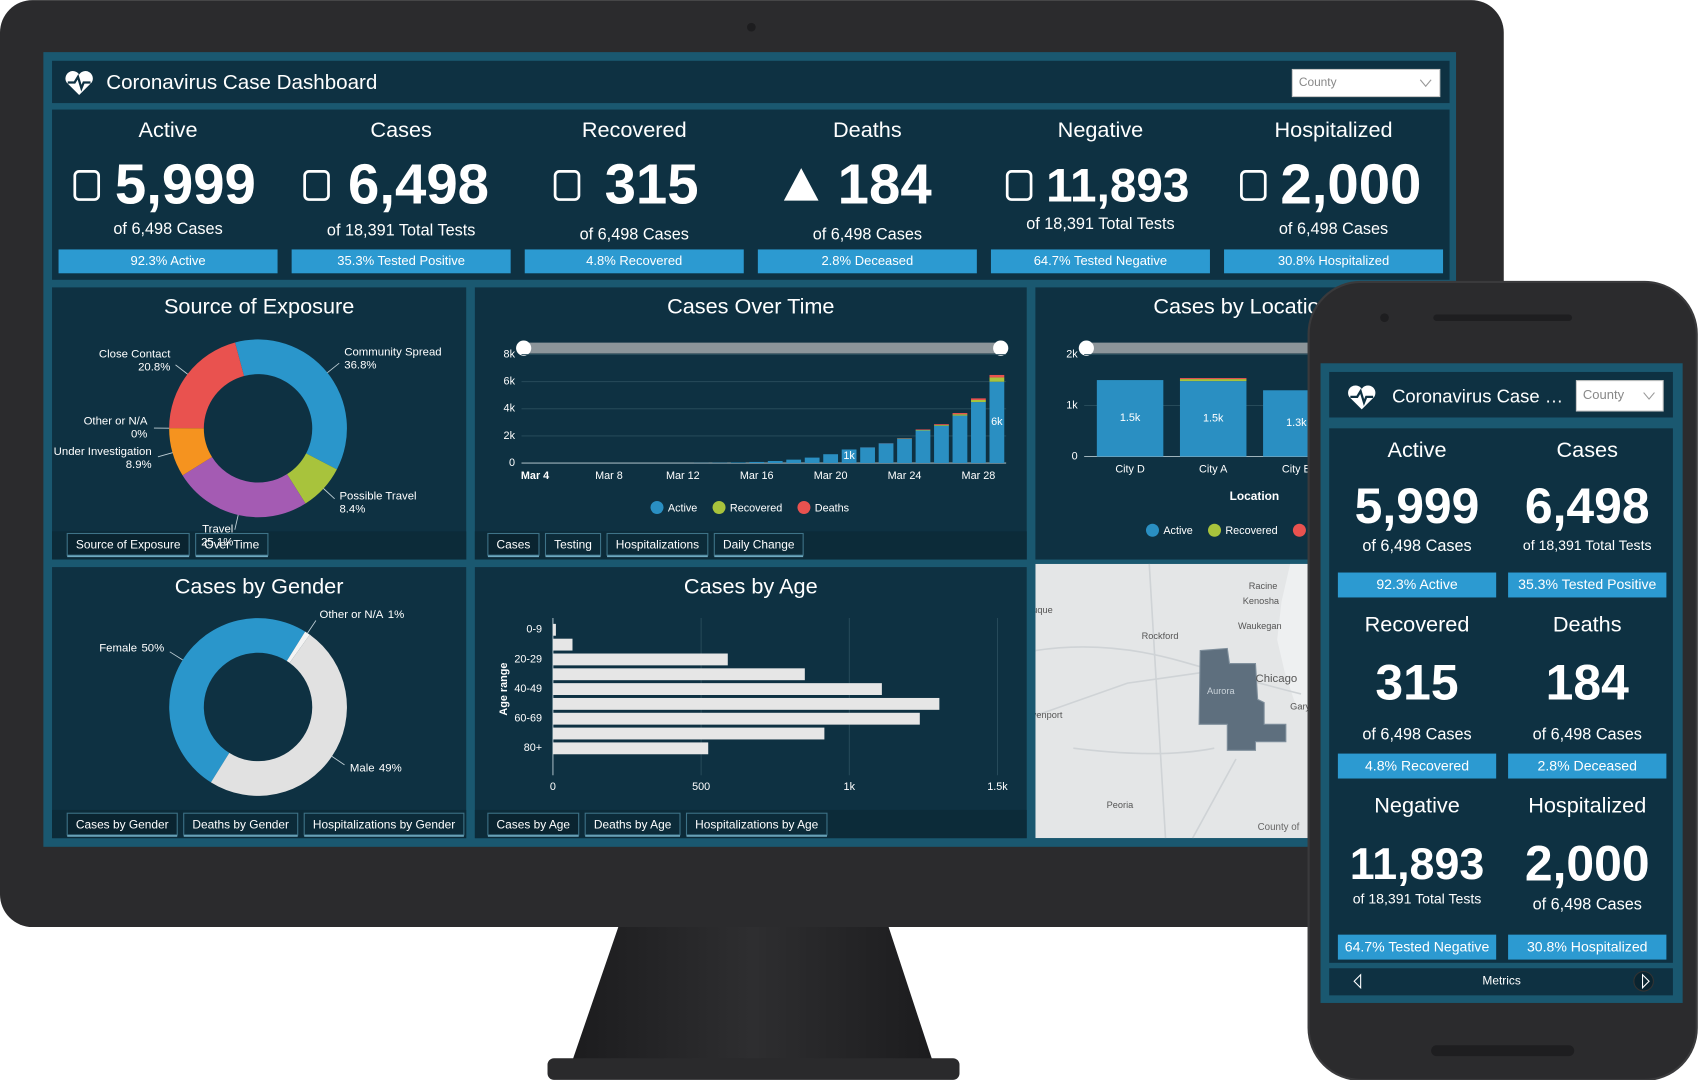  What do you see at coordinates (118, 648) in the screenshot?
I see `slice-name: Female` at bounding box center [118, 648].